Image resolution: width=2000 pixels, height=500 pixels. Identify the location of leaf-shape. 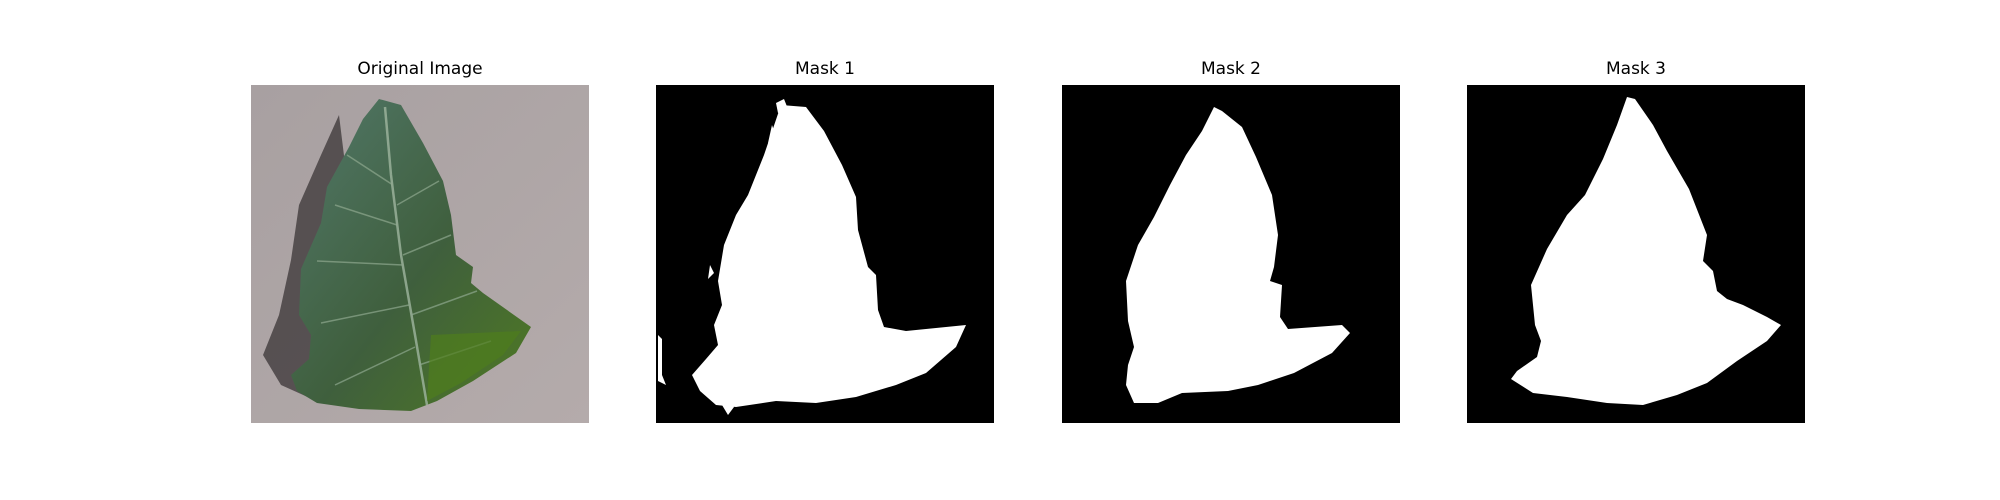
(411, 255).